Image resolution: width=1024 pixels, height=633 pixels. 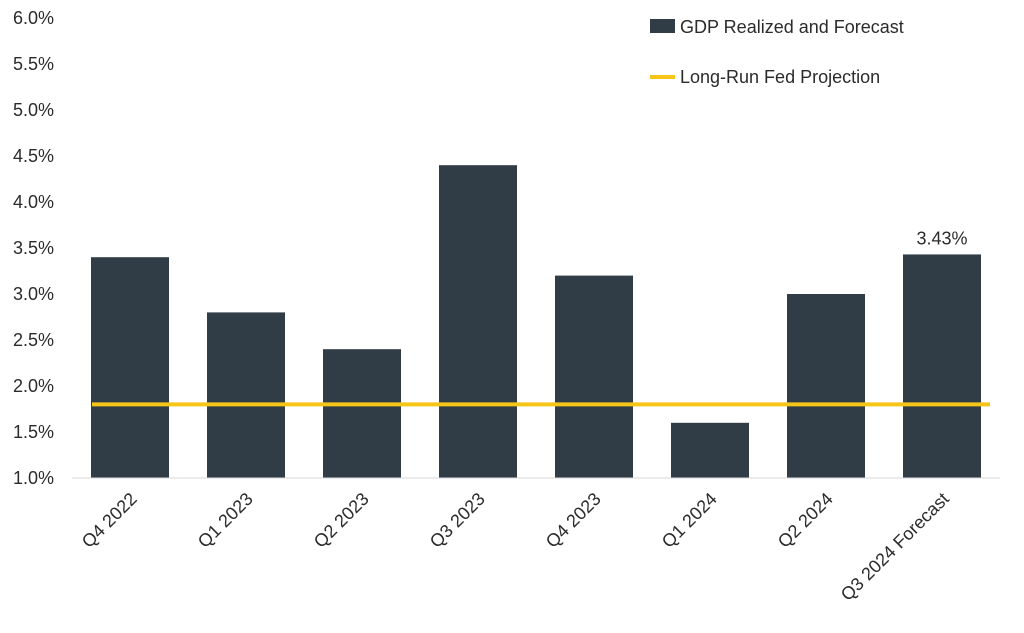 I want to click on y-tick-label: 1.0%, so click(x=33, y=478).